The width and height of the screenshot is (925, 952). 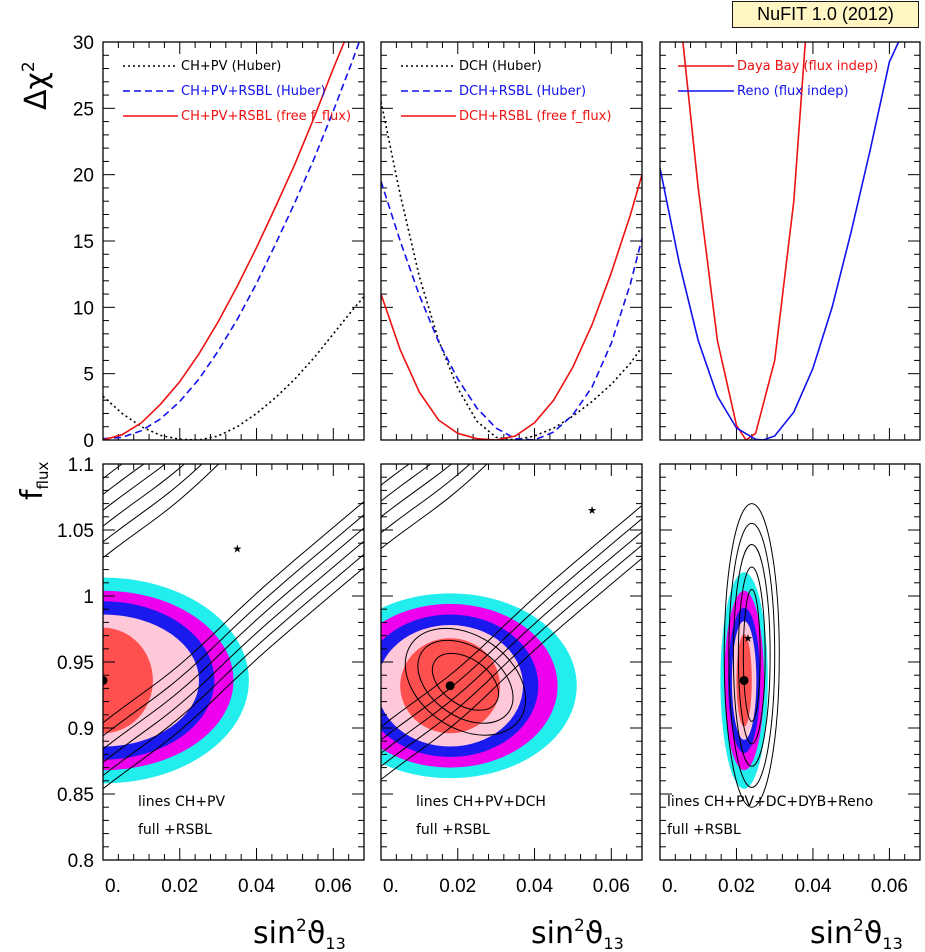 What do you see at coordinates (266, 116) in the screenshot?
I see `legend-label: CH+PV+RSBL (free f_flux)` at bounding box center [266, 116].